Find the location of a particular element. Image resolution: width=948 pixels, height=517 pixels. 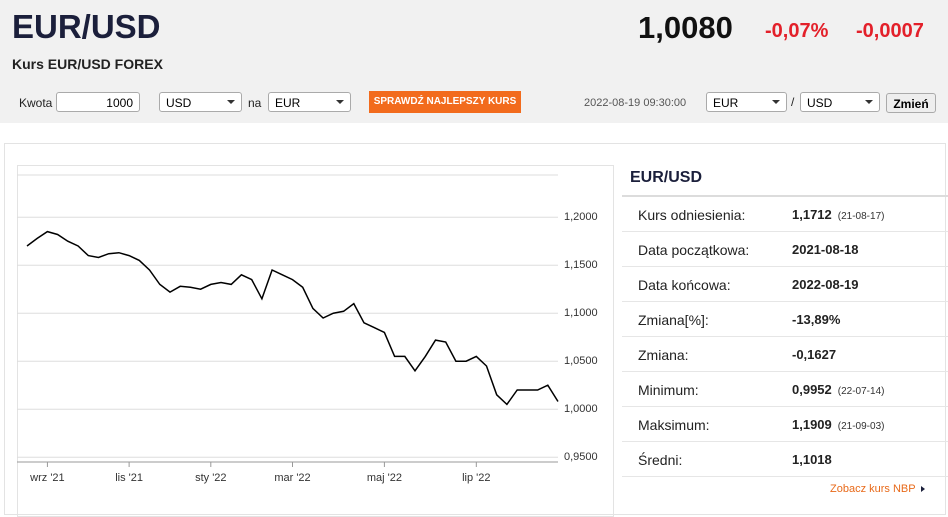

nbp-link: Zobacz kurs NBP is located at coordinates (877, 489).